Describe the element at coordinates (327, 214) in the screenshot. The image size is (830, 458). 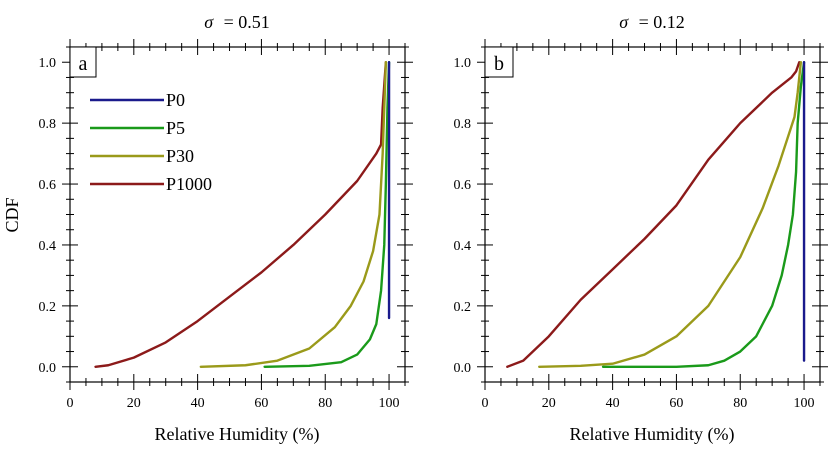
I see `series-line-p5-panel-a` at that location.